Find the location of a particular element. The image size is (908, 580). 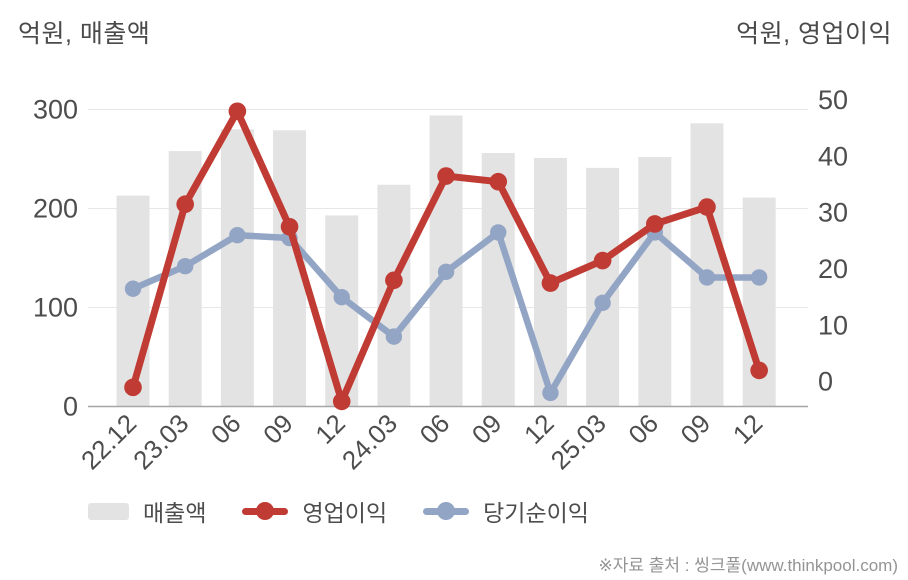

legend-label-net-income: 당기순이익 is located at coordinates (536, 513).